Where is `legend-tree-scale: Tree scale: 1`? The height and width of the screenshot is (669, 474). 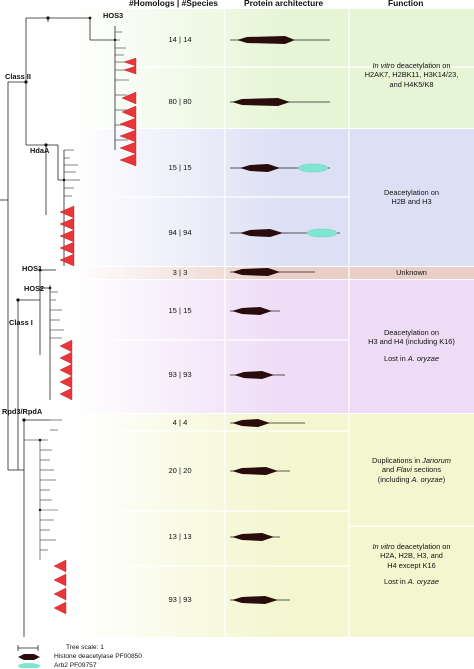 legend-tree-scale: Tree scale: 1 is located at coordinates (85, 647).